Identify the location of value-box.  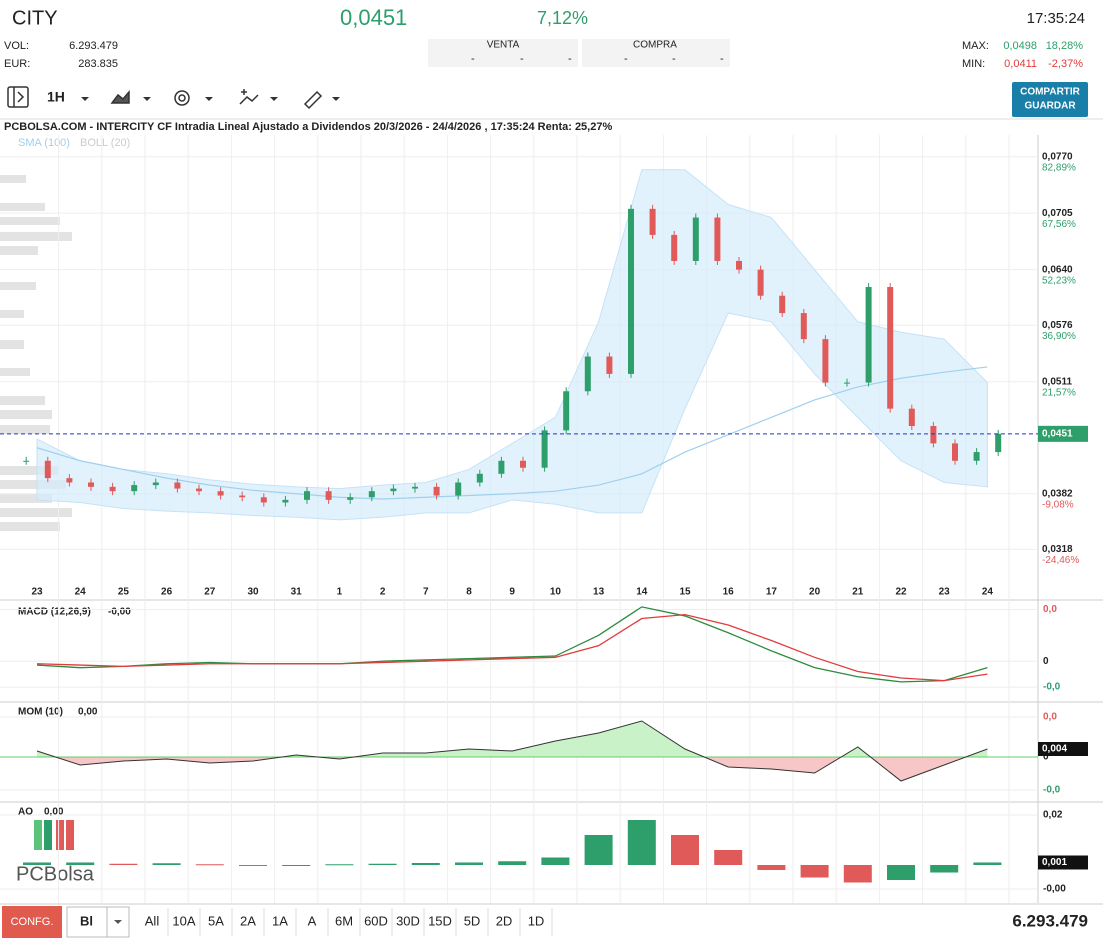
(1063, 862).